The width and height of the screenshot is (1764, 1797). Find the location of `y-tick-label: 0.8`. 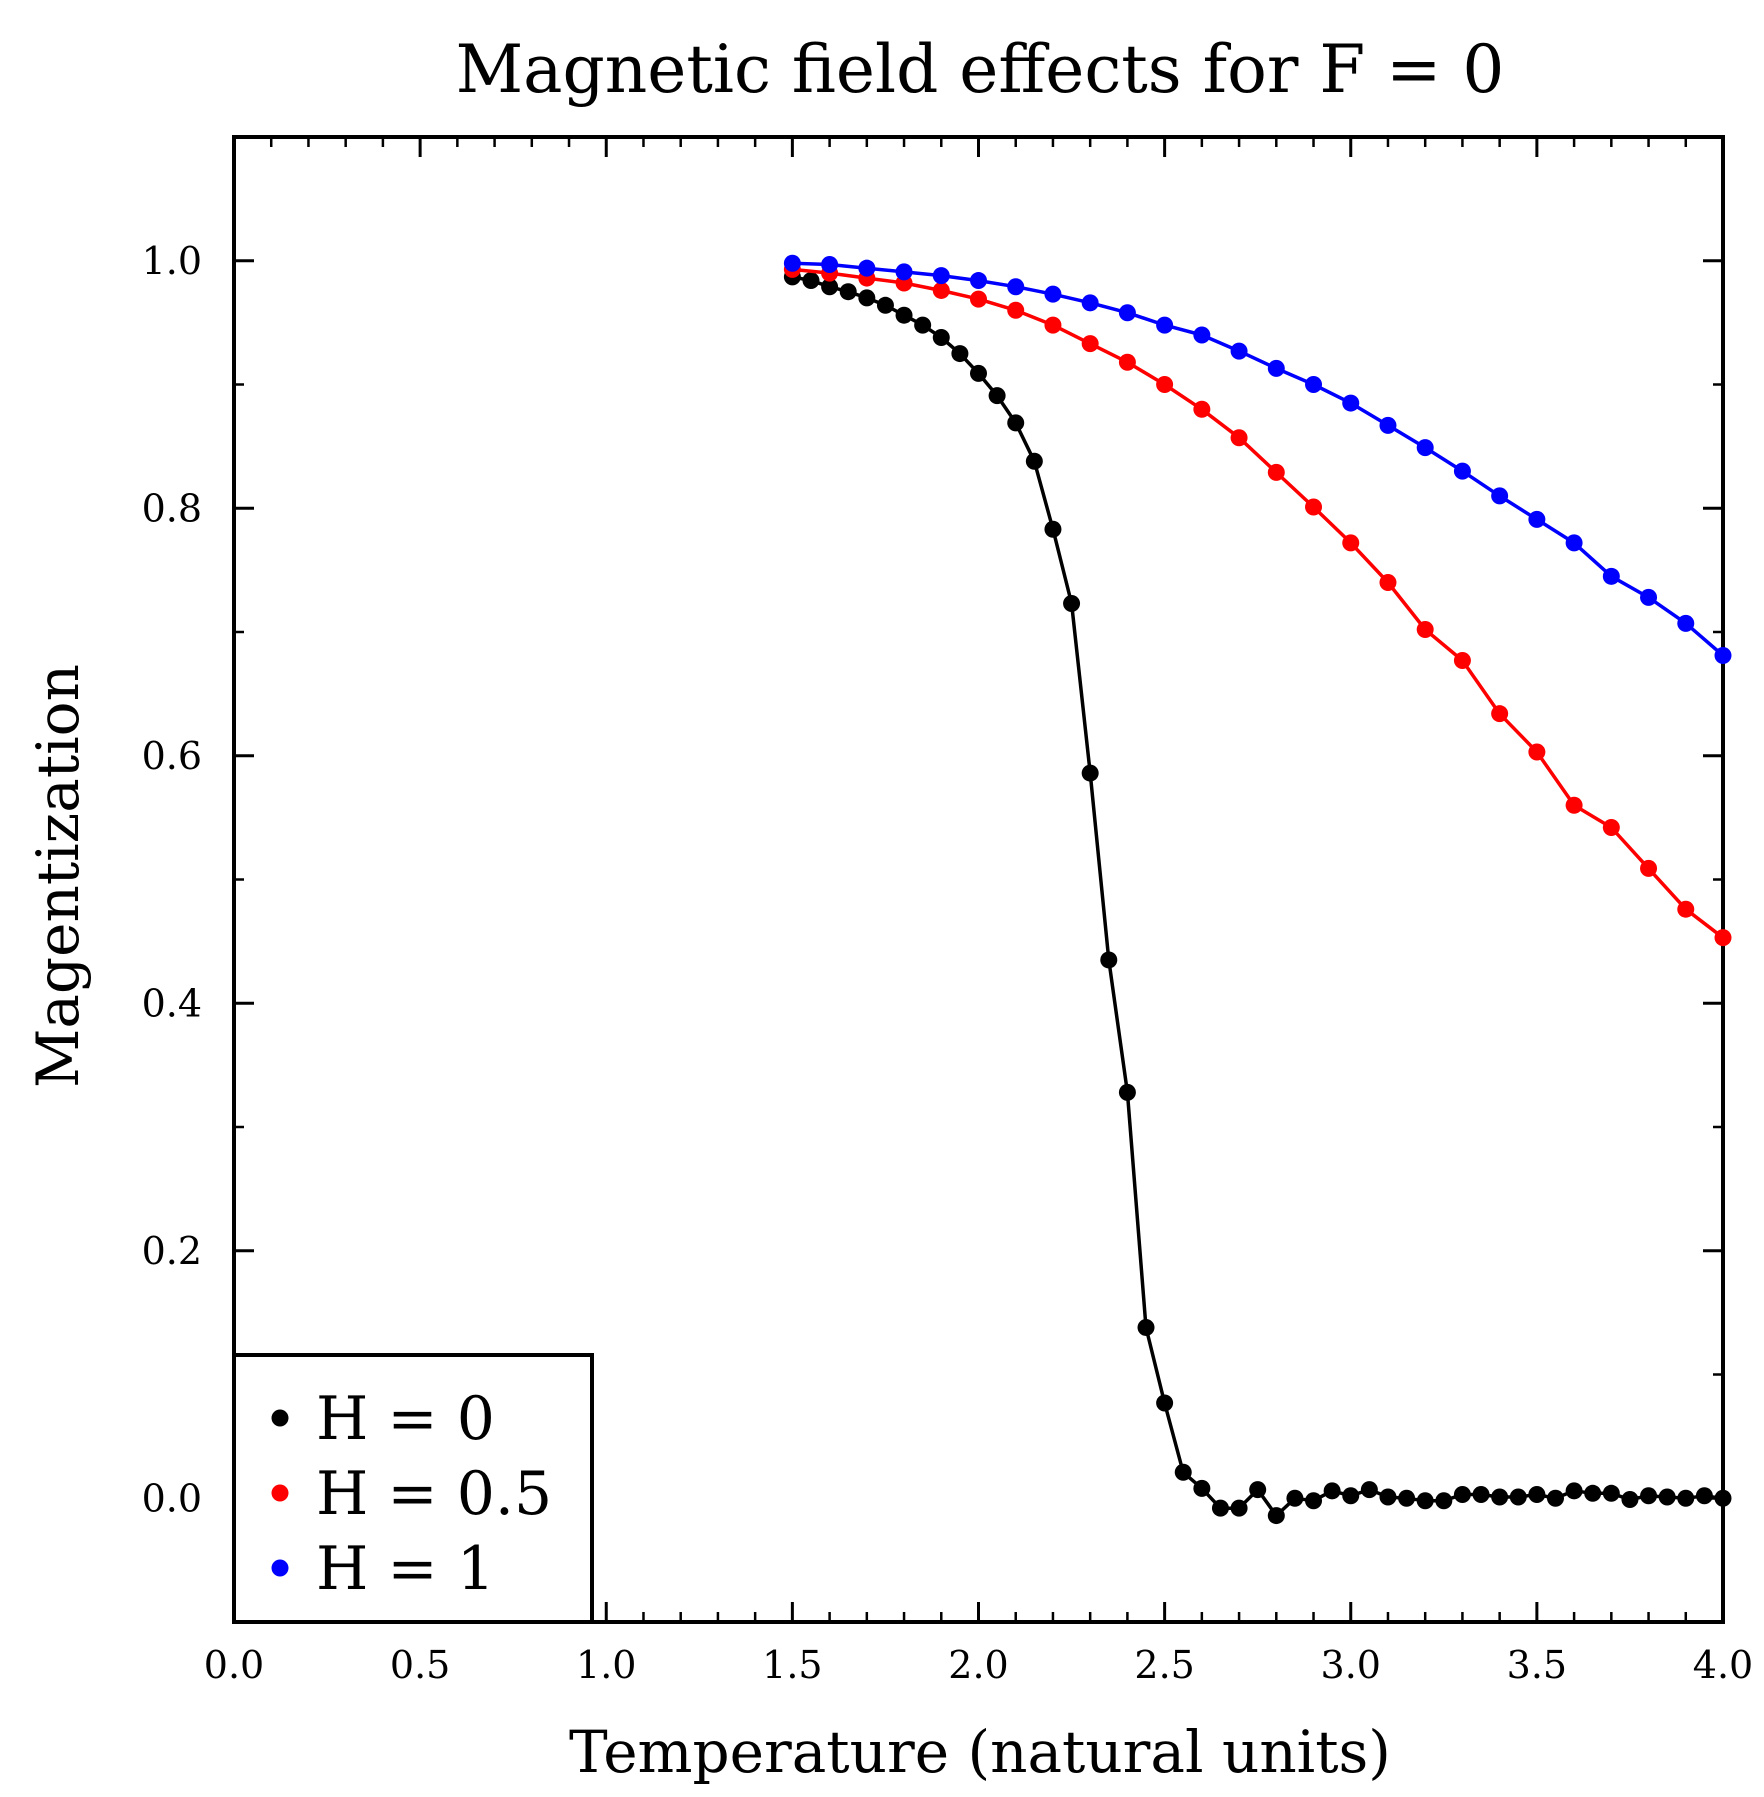

y-tick-label: 0.8 is located at coordinates (172, 508).